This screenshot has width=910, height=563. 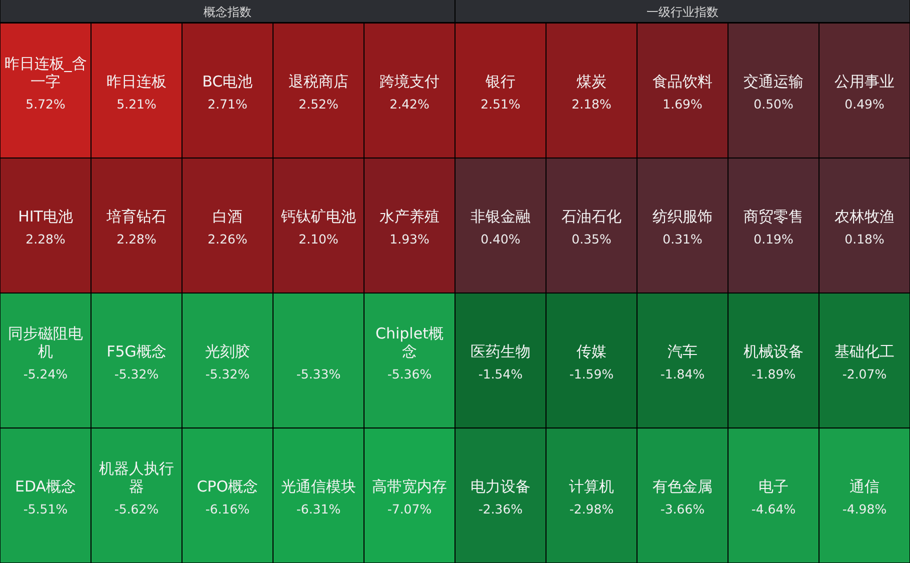 I want to click on data-label: -1.59%, so click(x=591, y=374).